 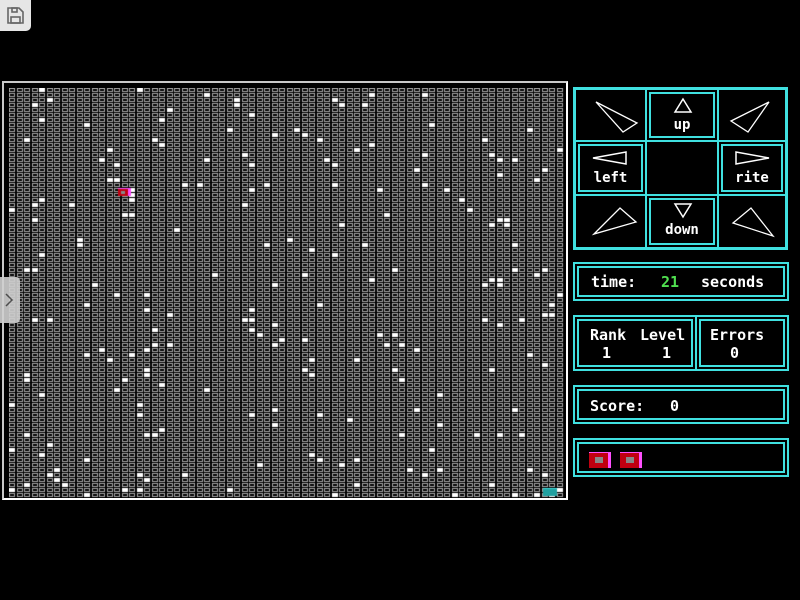 I want to click on save-button, so click(x=15, y=15).